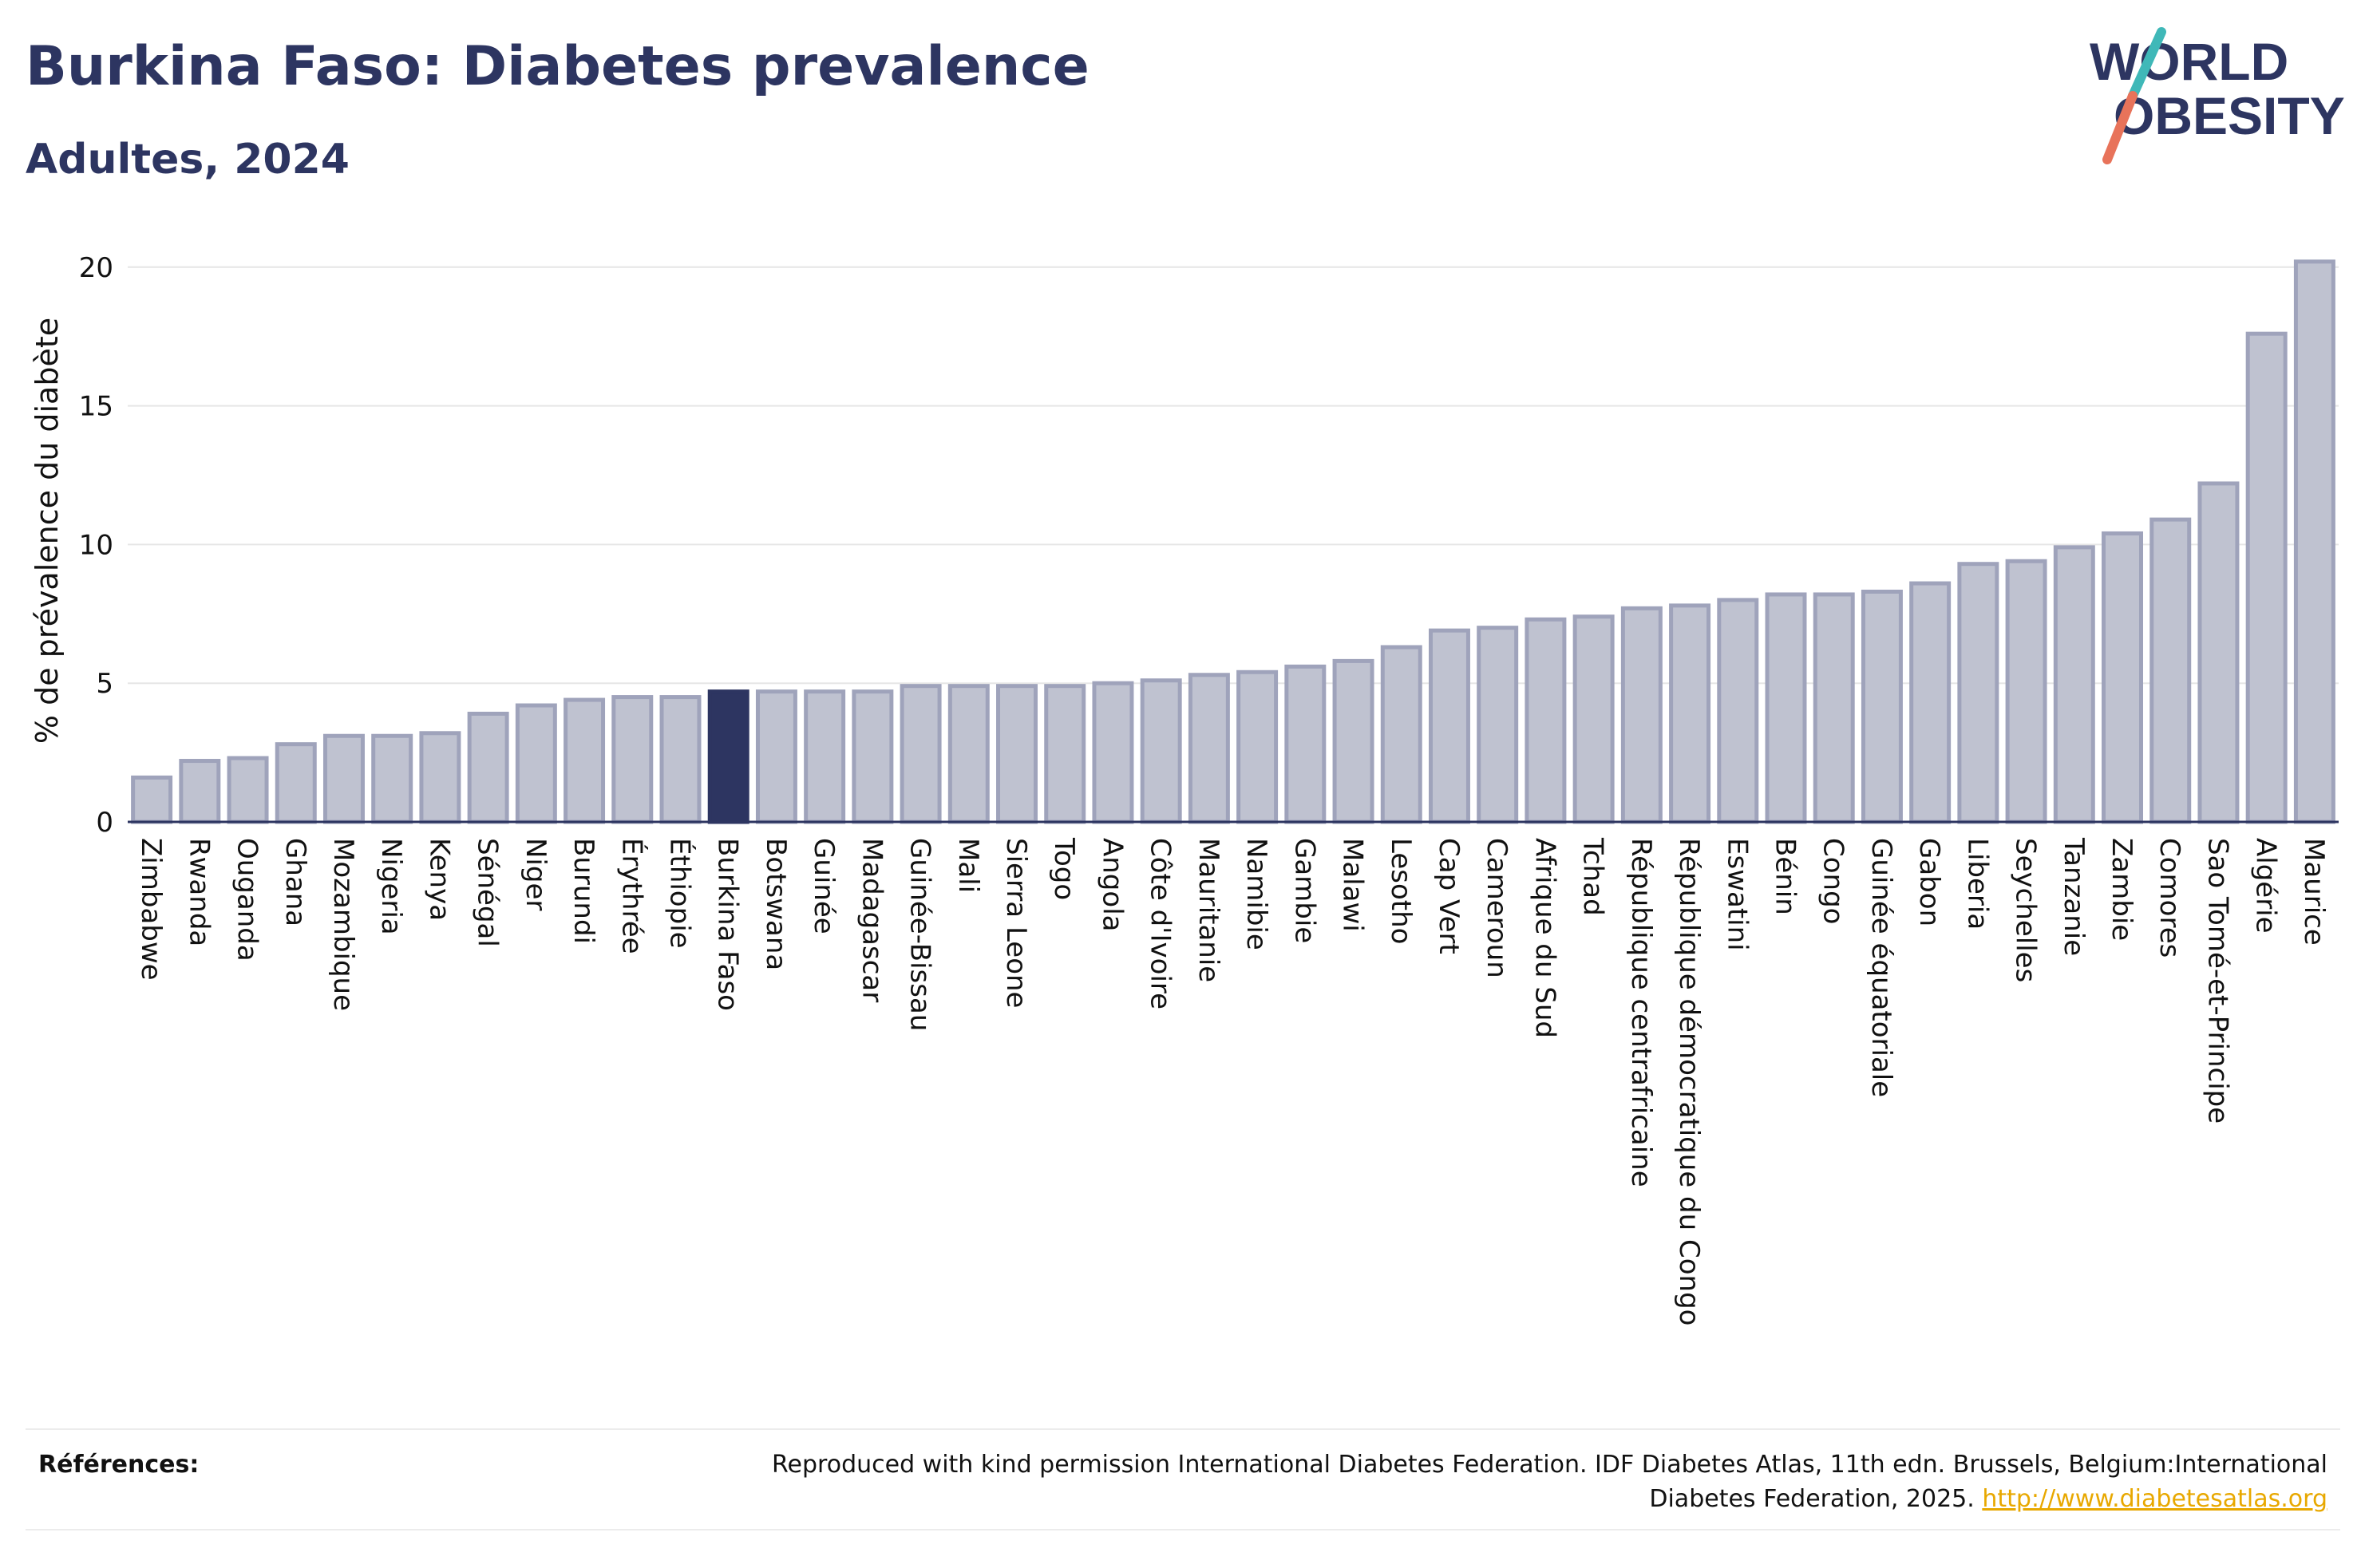 The width and height of the screenshot is (2361, 1568). I want to click on x-tick-label: Gambie, so click(1304, 890).